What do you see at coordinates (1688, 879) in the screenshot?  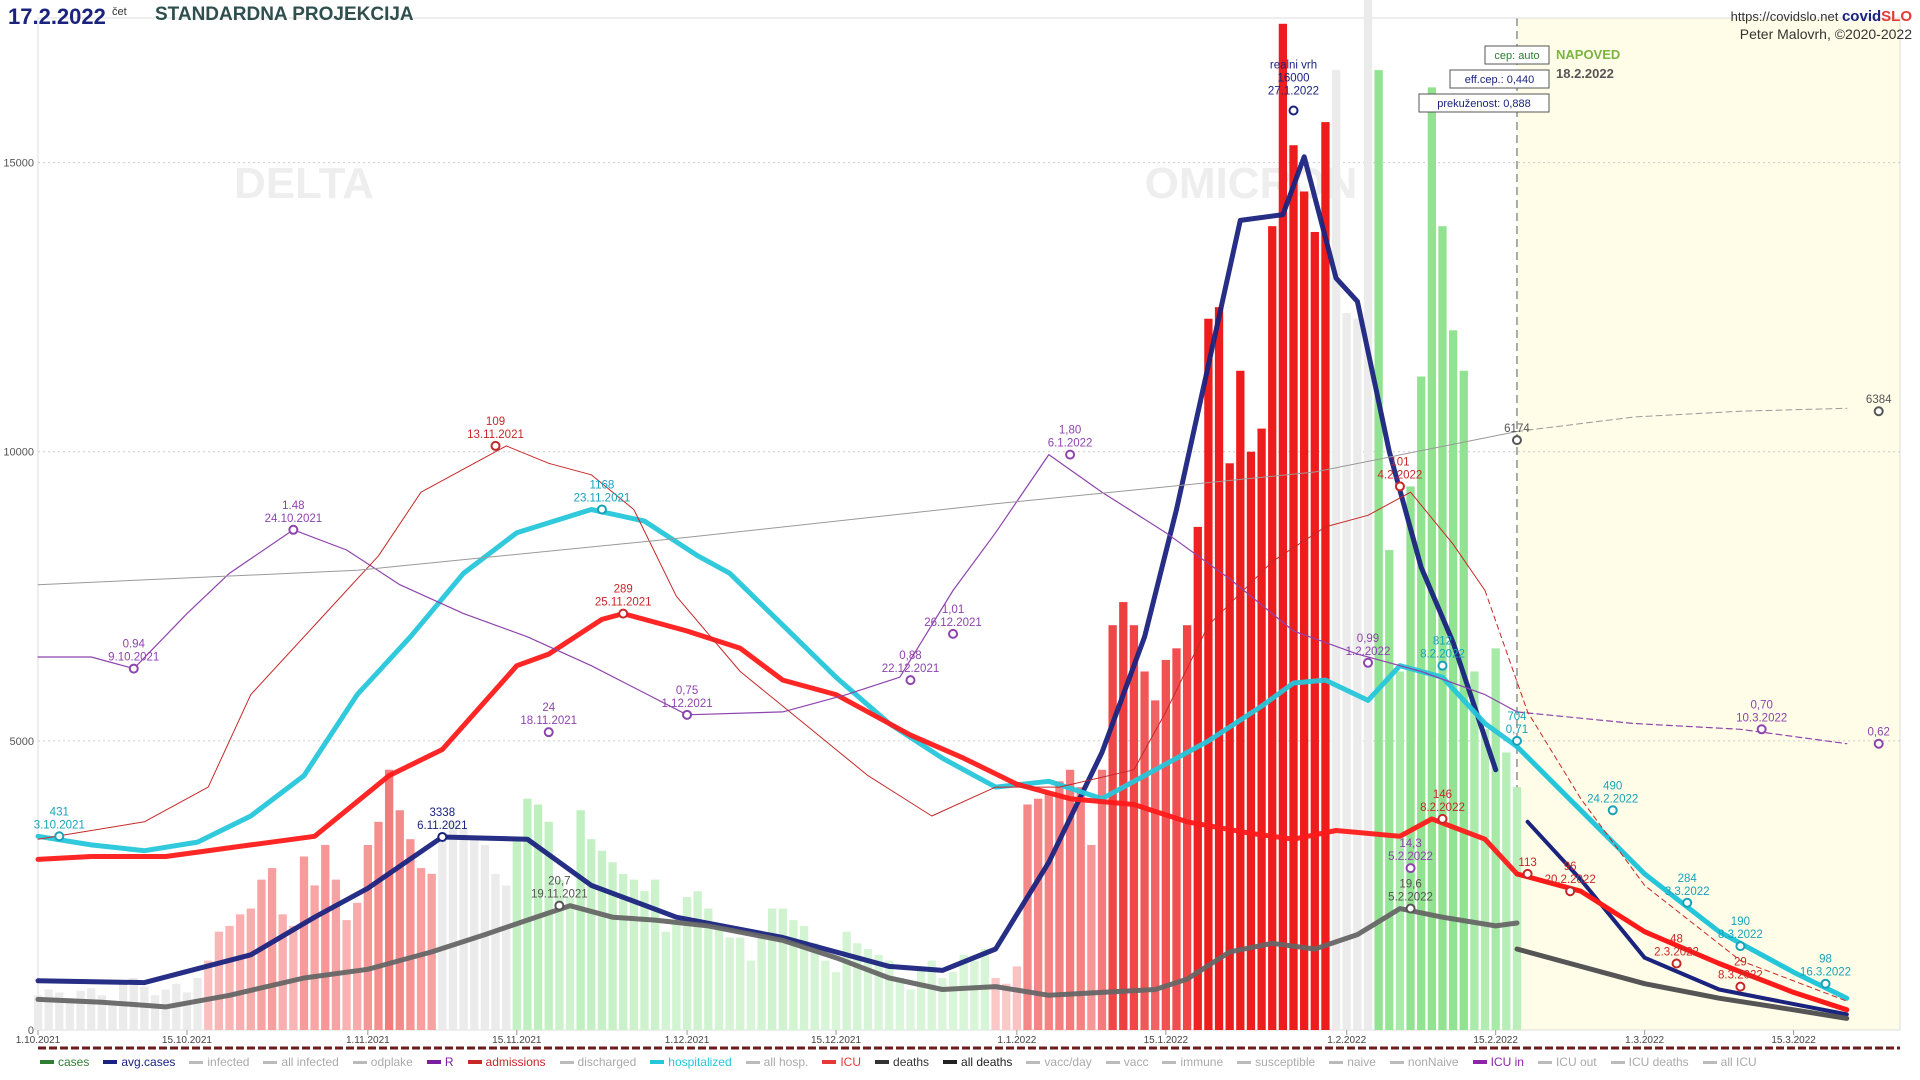 I see `annotation-label: 284` at bounding box center [1688, 879].